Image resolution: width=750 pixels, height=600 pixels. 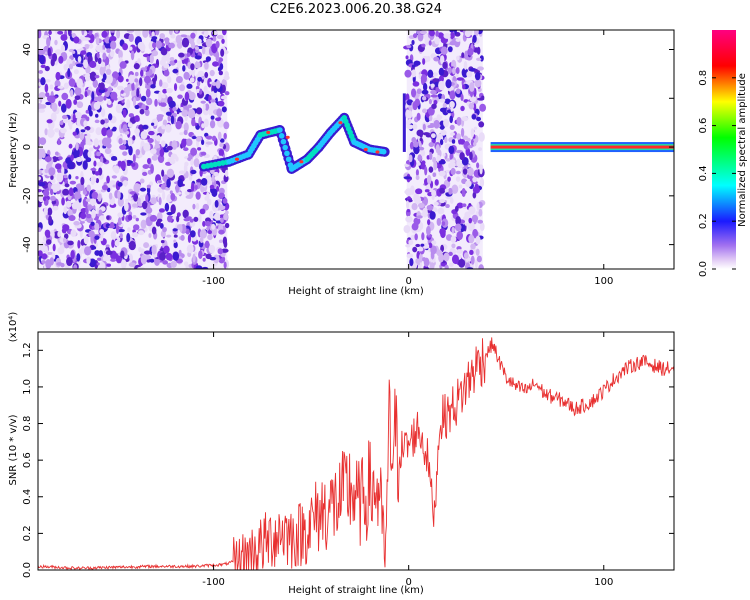 What do you see at coordinates (340, 123) in the screenshot?
I see `signal-peak` at bounding box center [340, 123].